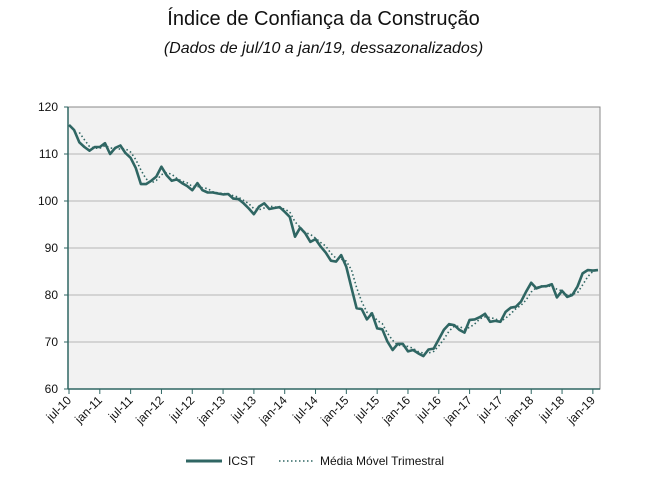  Describe the element at coordinates (48, 154) in the screenshot. I see `y-tick-label: 110` at that location.